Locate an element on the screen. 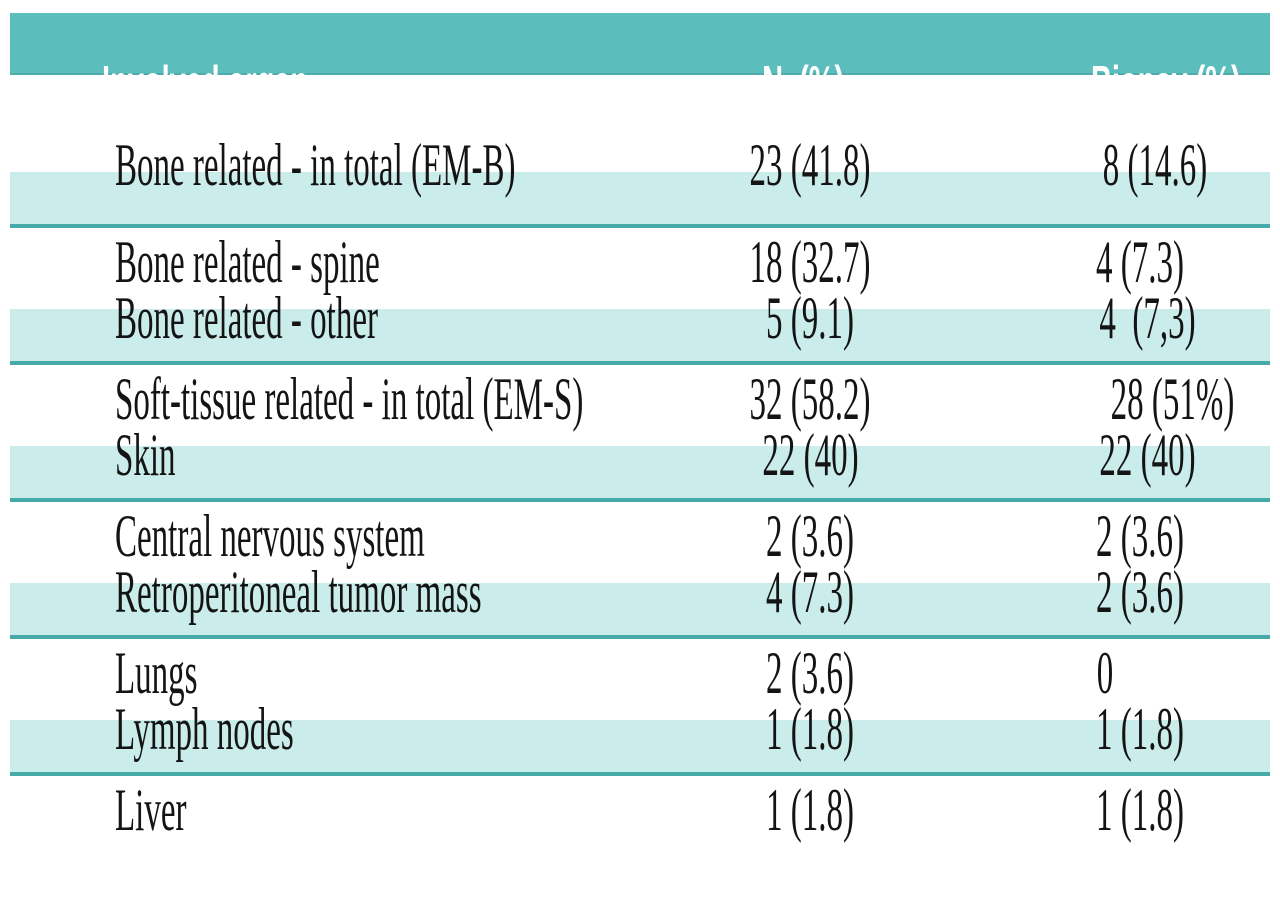 The width and height of the screenshot is (1280, 903). organ-cell-text: Bone related - in total (EM-B) is located at coordinates (315, 165).